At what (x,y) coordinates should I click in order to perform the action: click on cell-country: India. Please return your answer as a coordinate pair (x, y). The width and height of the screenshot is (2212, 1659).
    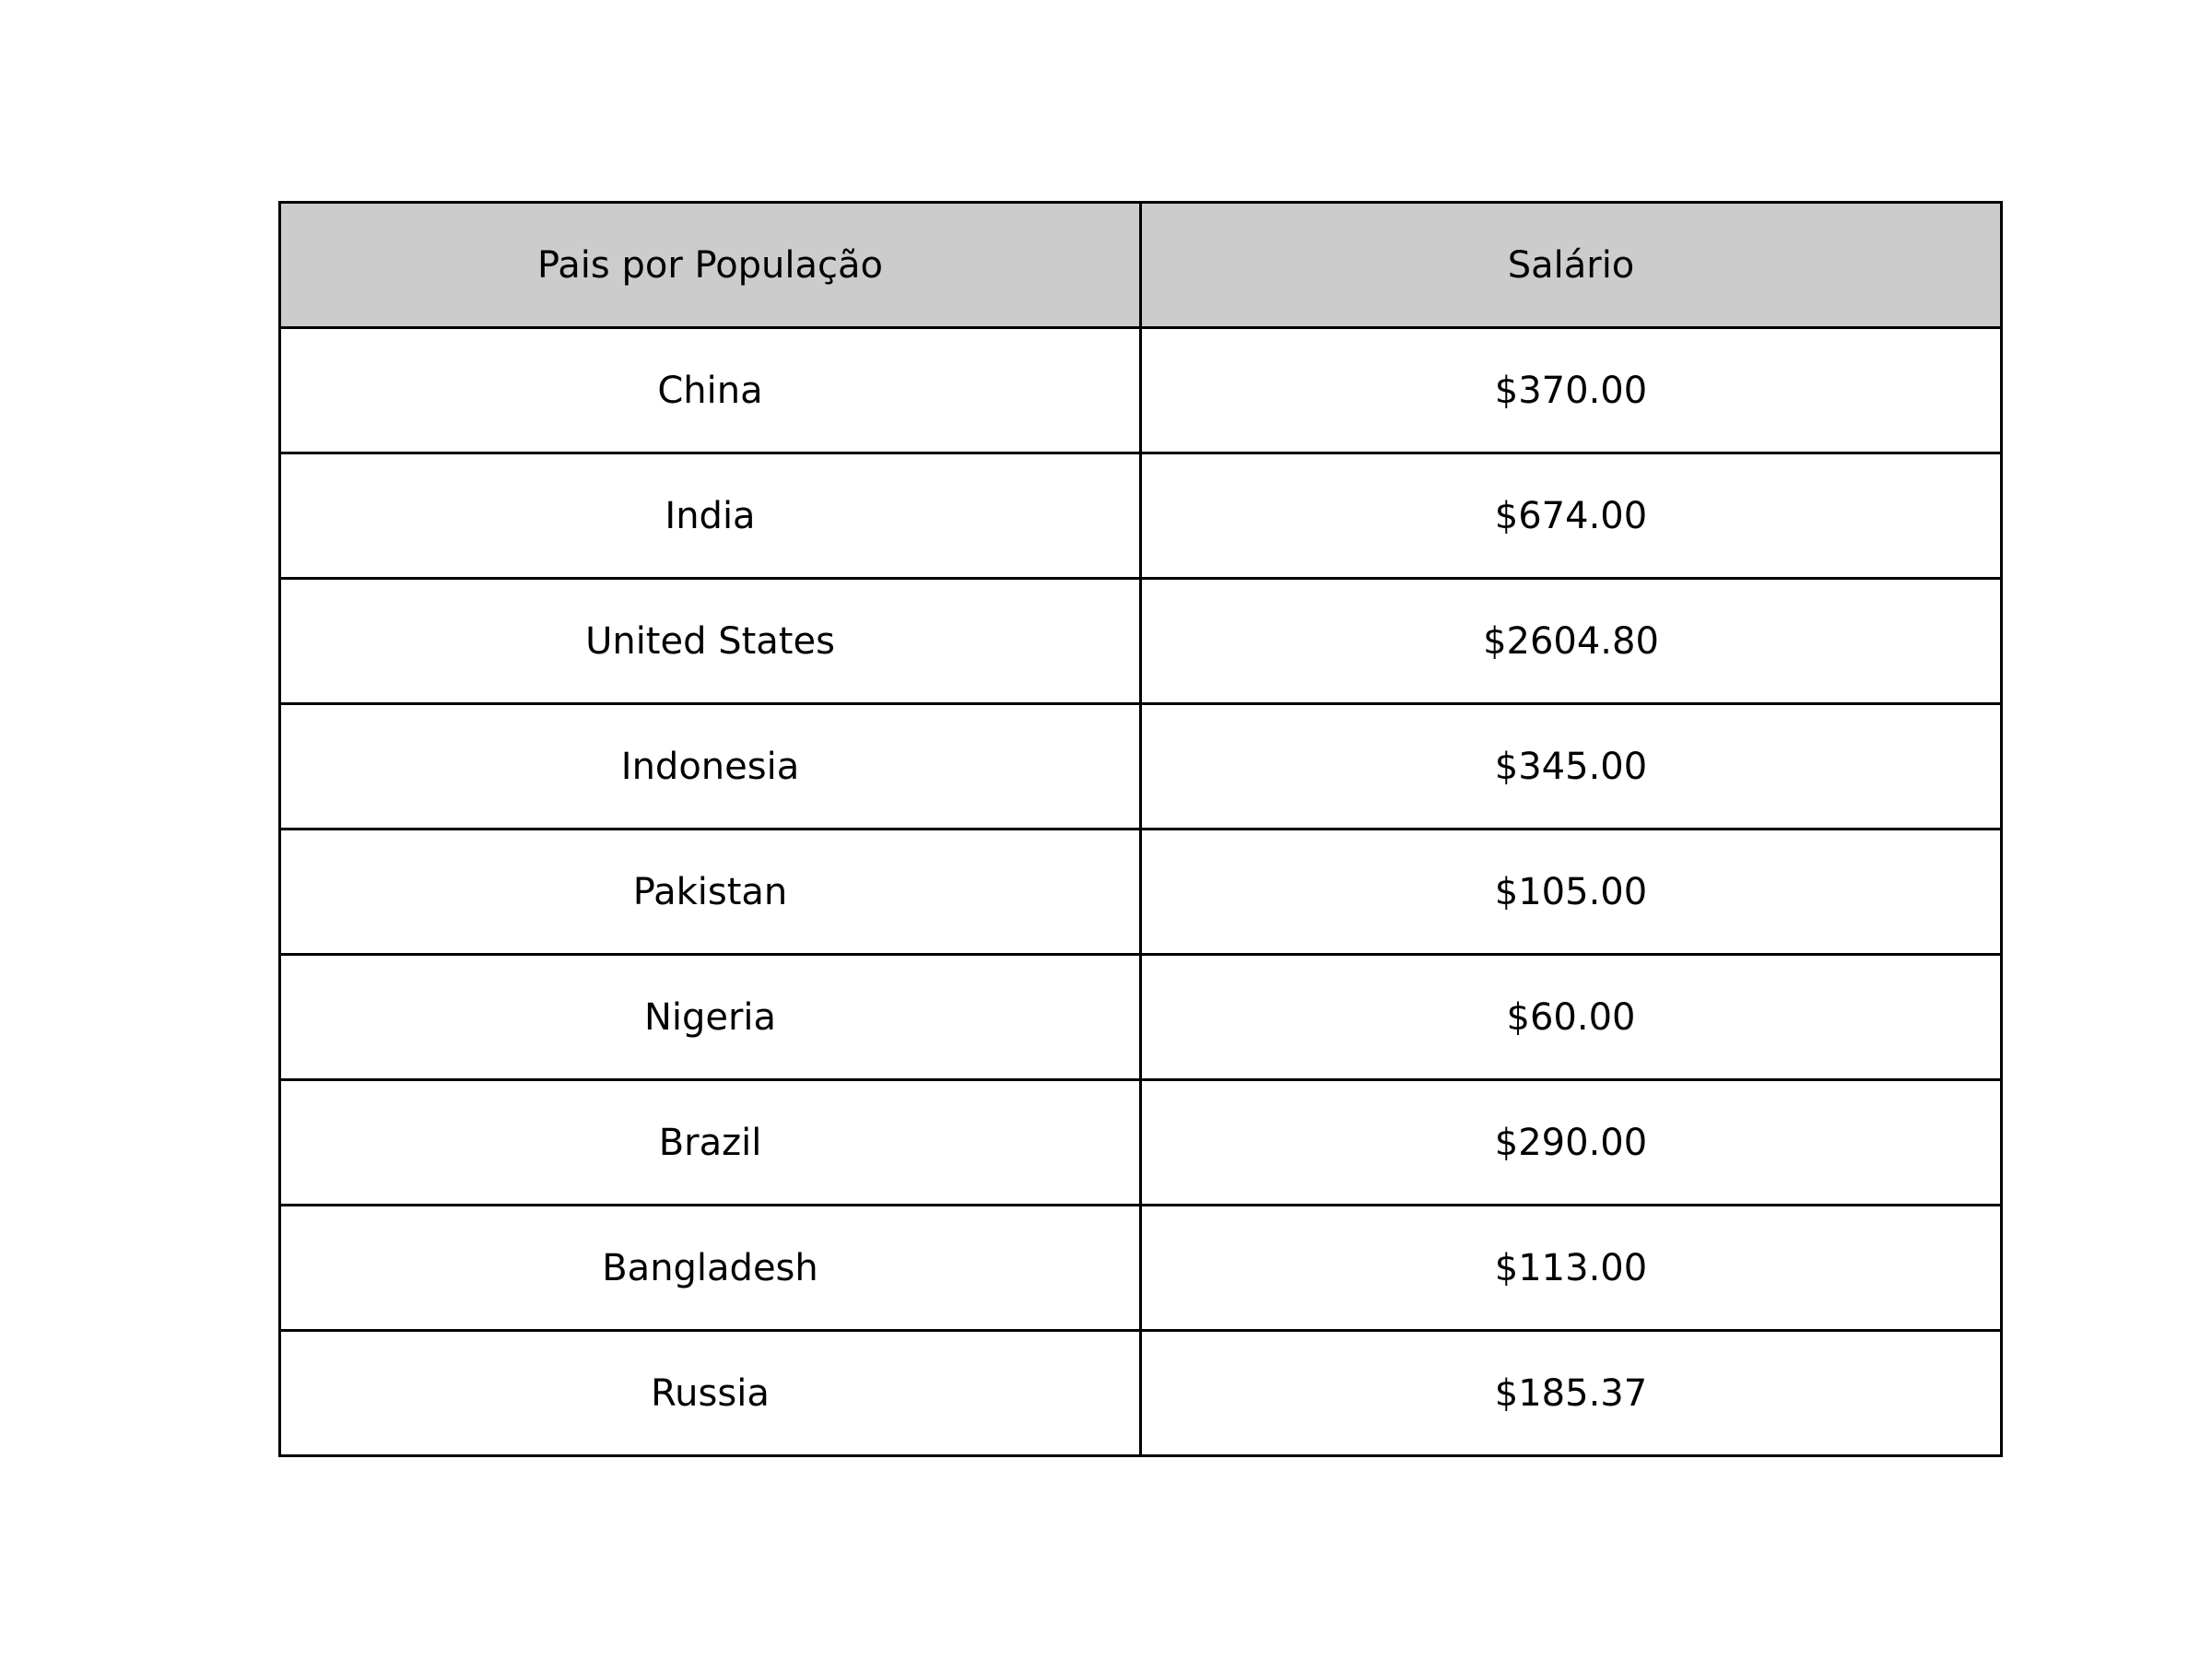
    Looking at the image, I should click on (710, 516).